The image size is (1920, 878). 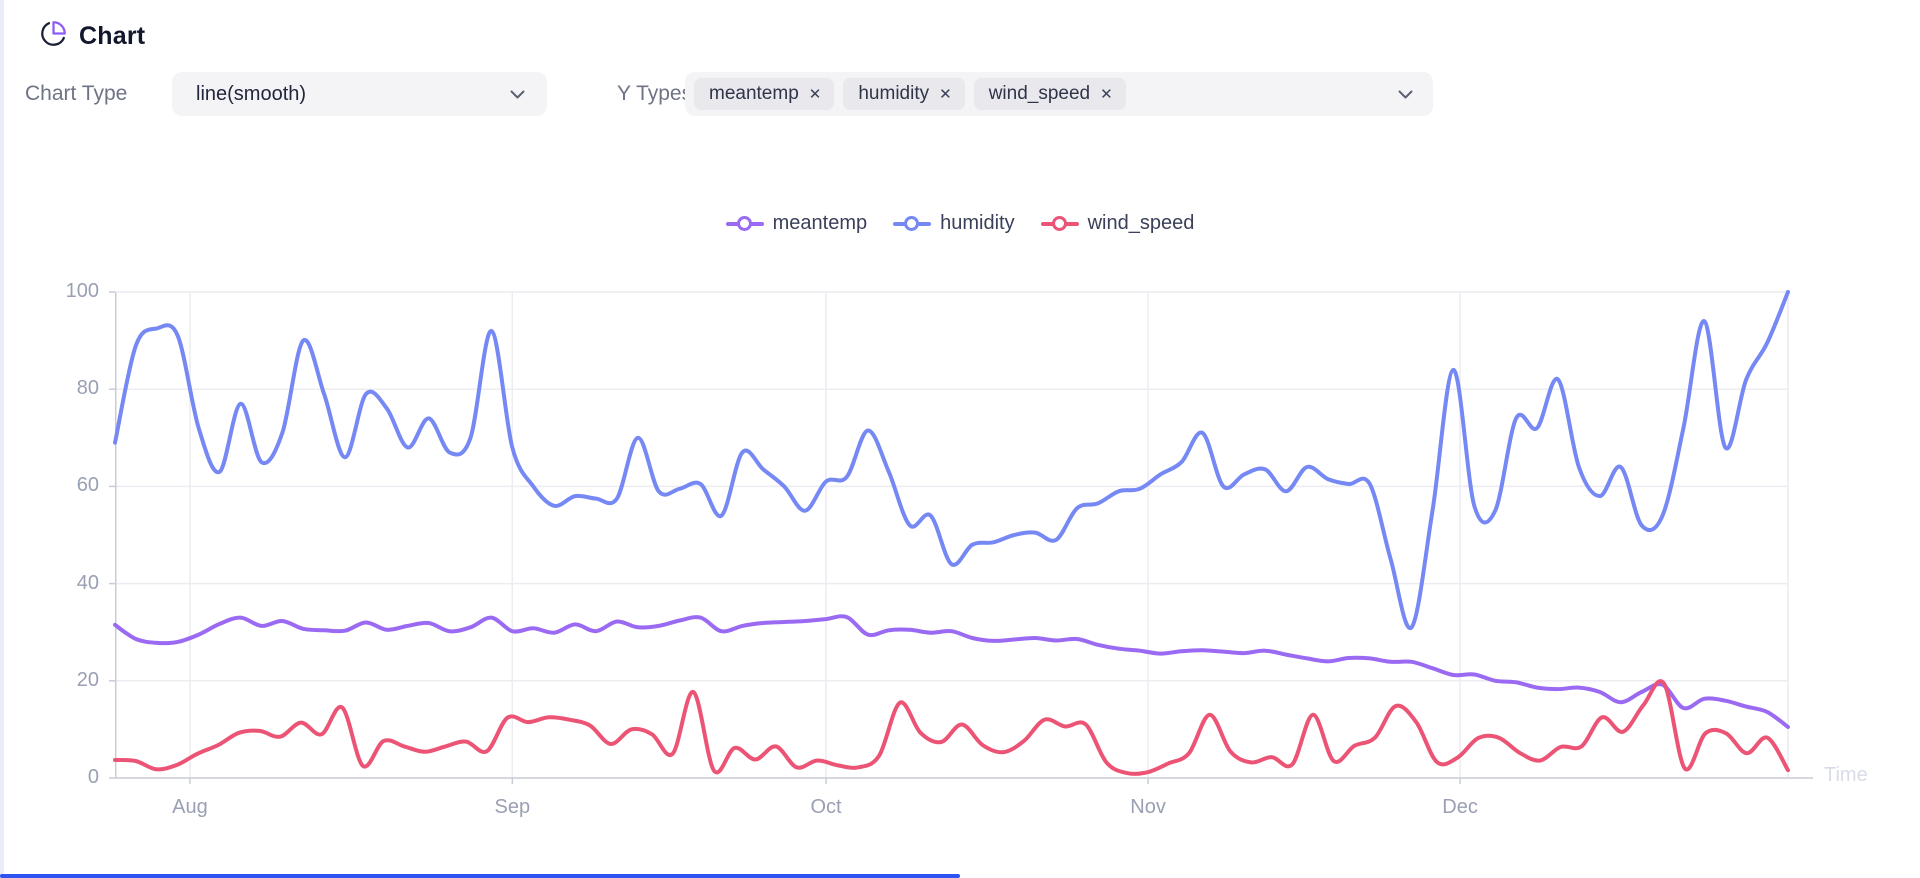 I want to click on y-type-tag-meantemp: meantemp ✕, so click(x=764, y=94).